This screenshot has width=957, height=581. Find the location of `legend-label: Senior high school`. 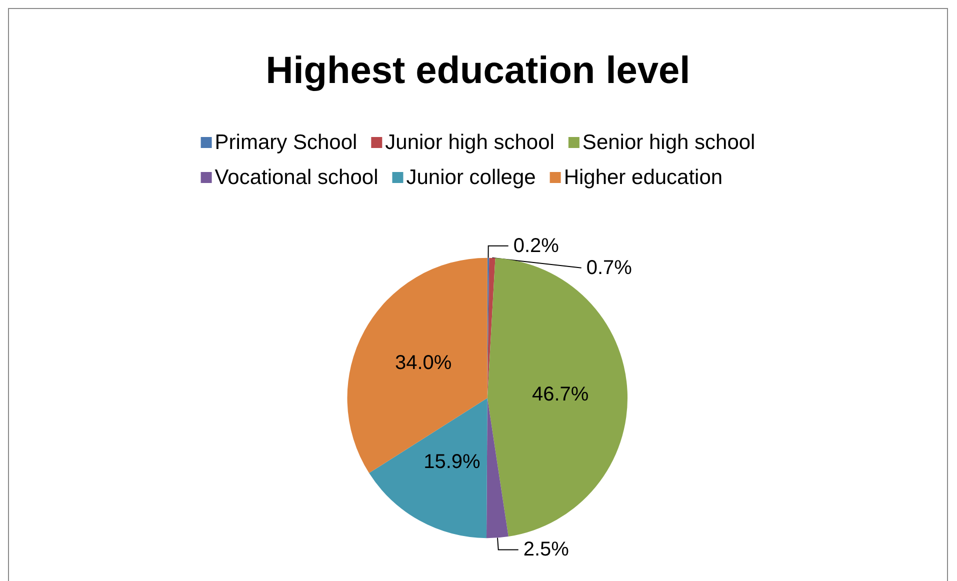

legend-label: Senior high school is located at coordinates (669, 142).